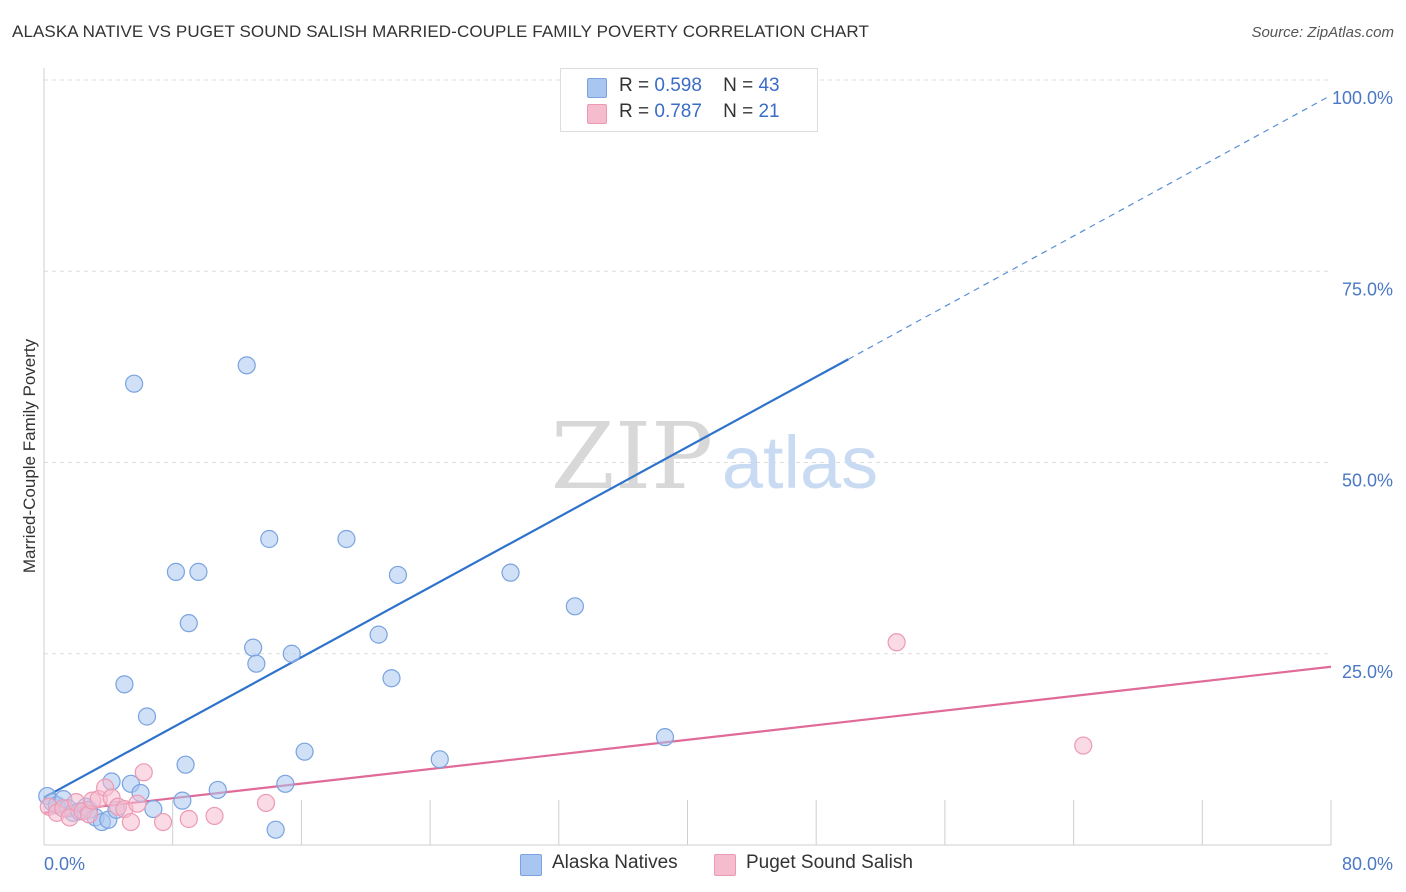 The height and width of the screenshot is (892, 1406). I want to click on legend-swatch-pink, so click(597, 114).